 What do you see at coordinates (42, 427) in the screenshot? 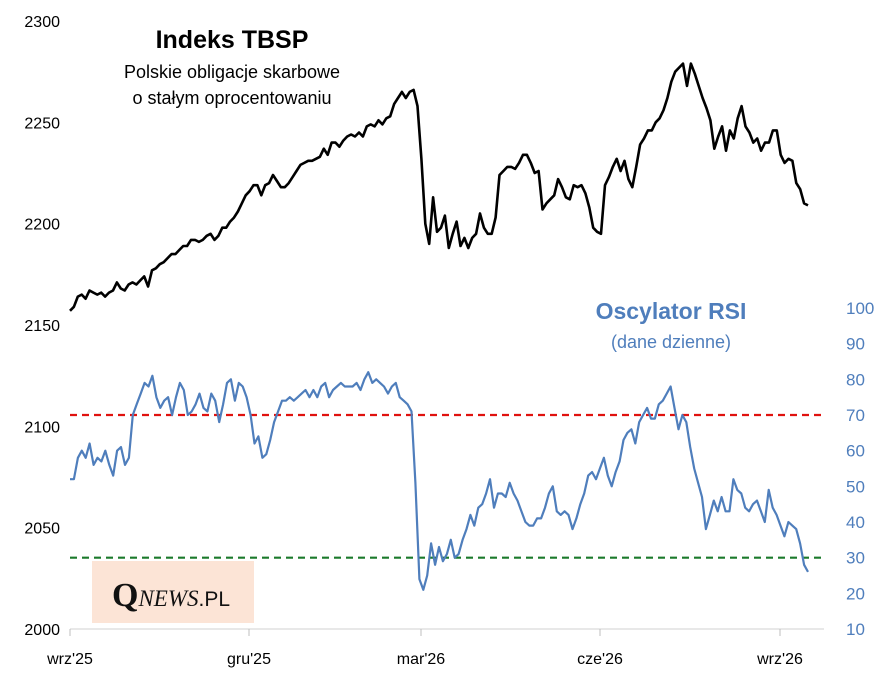
I see `left-axis-tick-label: 2100` at bounding box center [42, 427].